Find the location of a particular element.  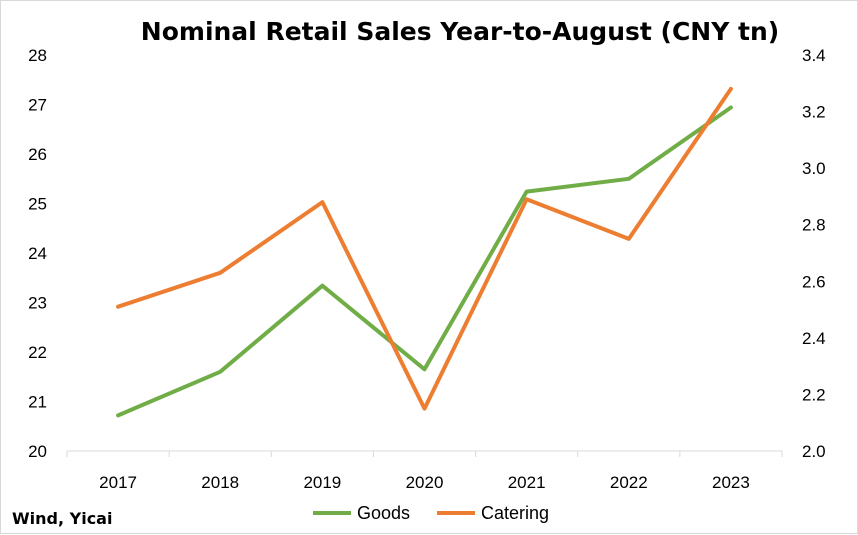

right-y-tick-label: 2.0 is located at coordinates (814, 451).